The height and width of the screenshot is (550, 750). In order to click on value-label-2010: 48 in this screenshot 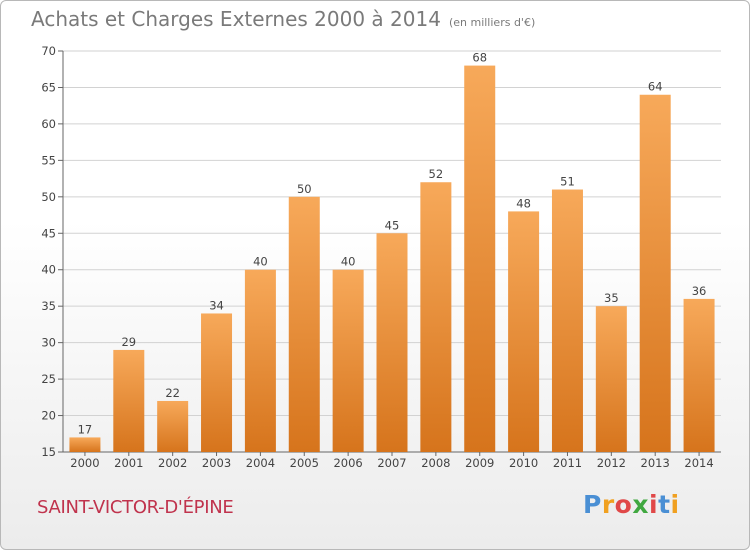, I will do `click(523, 203)`.